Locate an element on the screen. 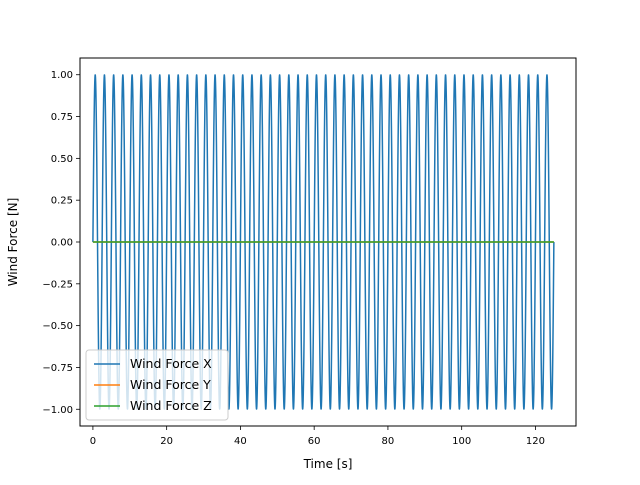 The width and height of the screenshot is (640, 485). y-tick-label: −0.75 is located at coordinates (57, 368).